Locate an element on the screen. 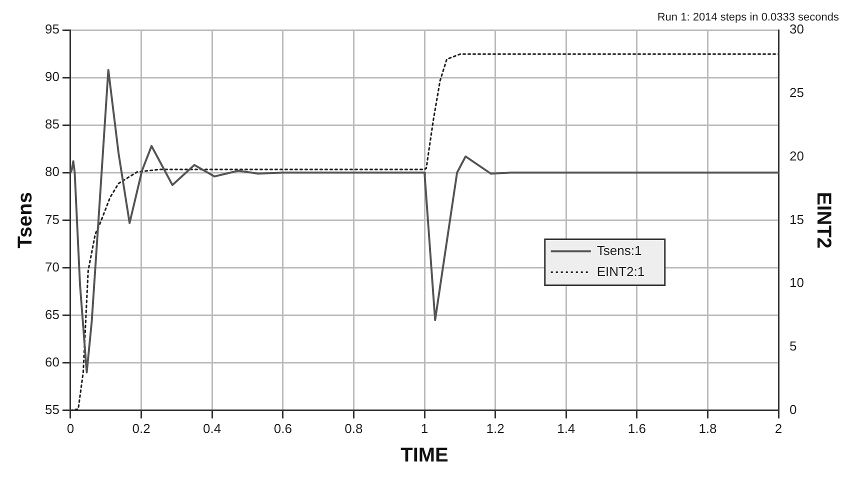  x-tick-label: 0.8 is located at coordinates (353, 428).